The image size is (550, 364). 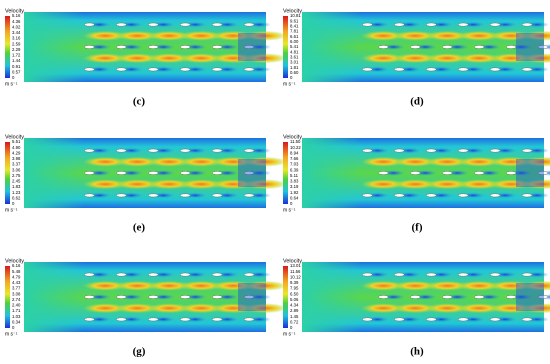 I want to click on colorbar-tick-label: 3.08, so click(x=16, y=293).